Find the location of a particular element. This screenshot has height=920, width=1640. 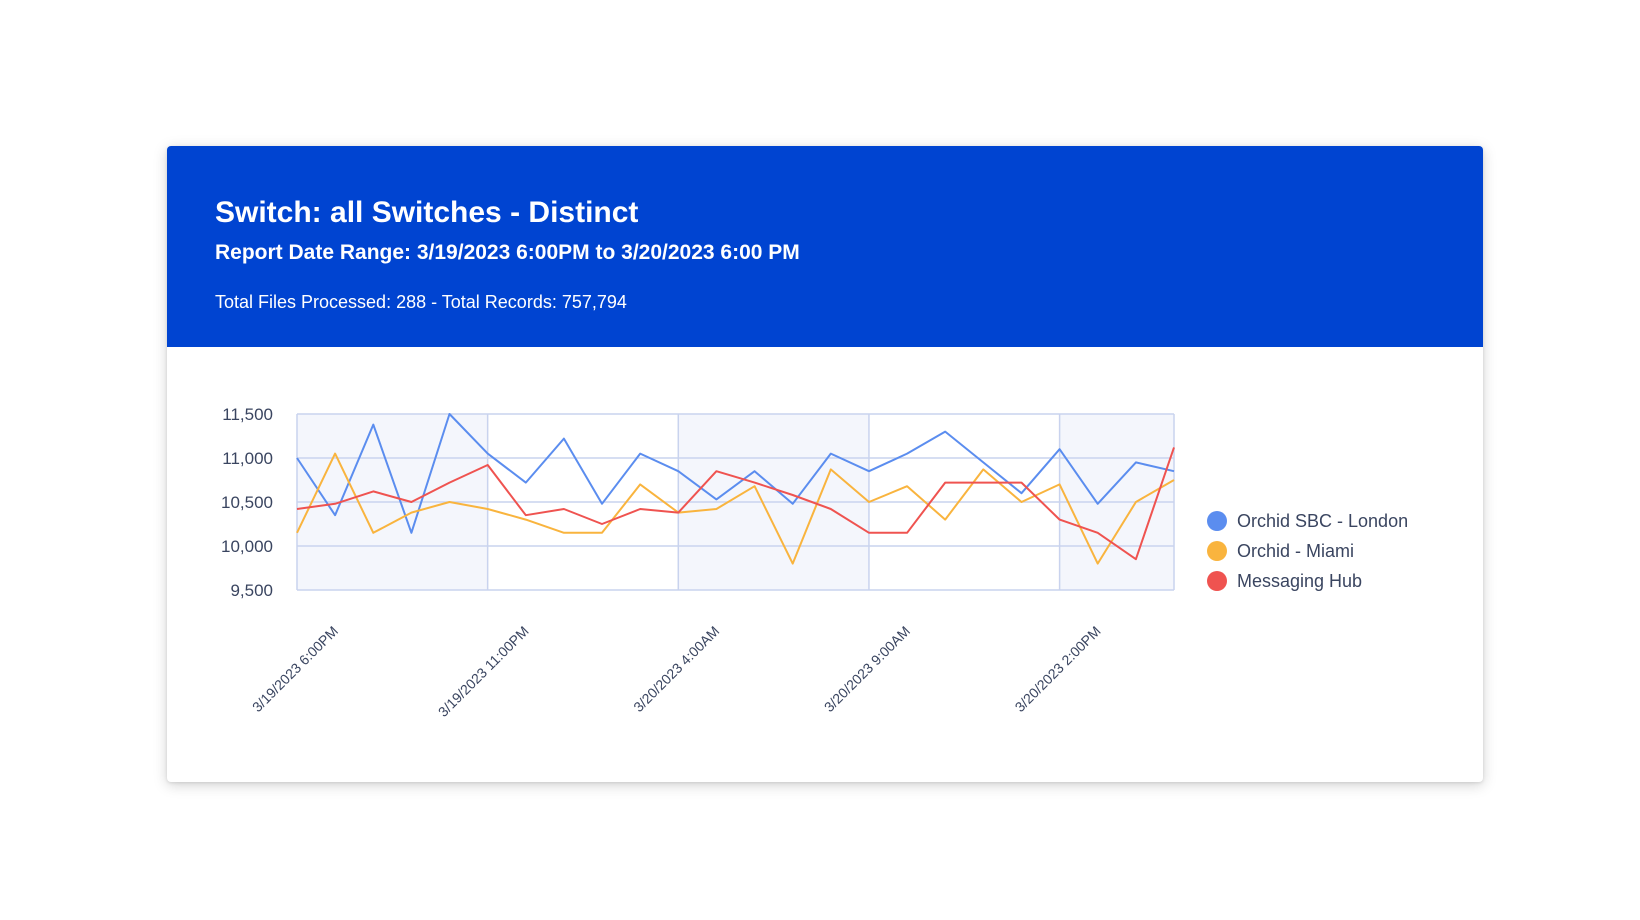

x-tick-label: 3/20/2023 9:00AM is located at coordinates (867, 669).